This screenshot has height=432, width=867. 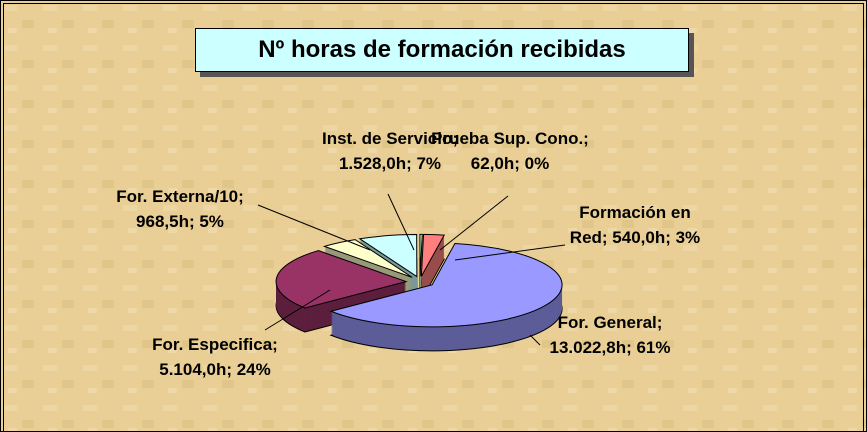 What do you see at coordinates (510, 151) in the screenshot?
I see `data-label: Prueba Sup. Cono.; 62,0h; 0%` at bounding box center [510, 151].